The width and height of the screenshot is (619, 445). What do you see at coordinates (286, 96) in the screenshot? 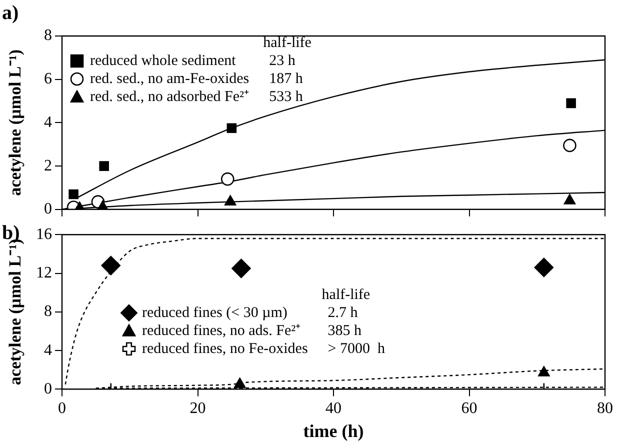
I see `annotation: 533 h` at bounding box center [286, 96].